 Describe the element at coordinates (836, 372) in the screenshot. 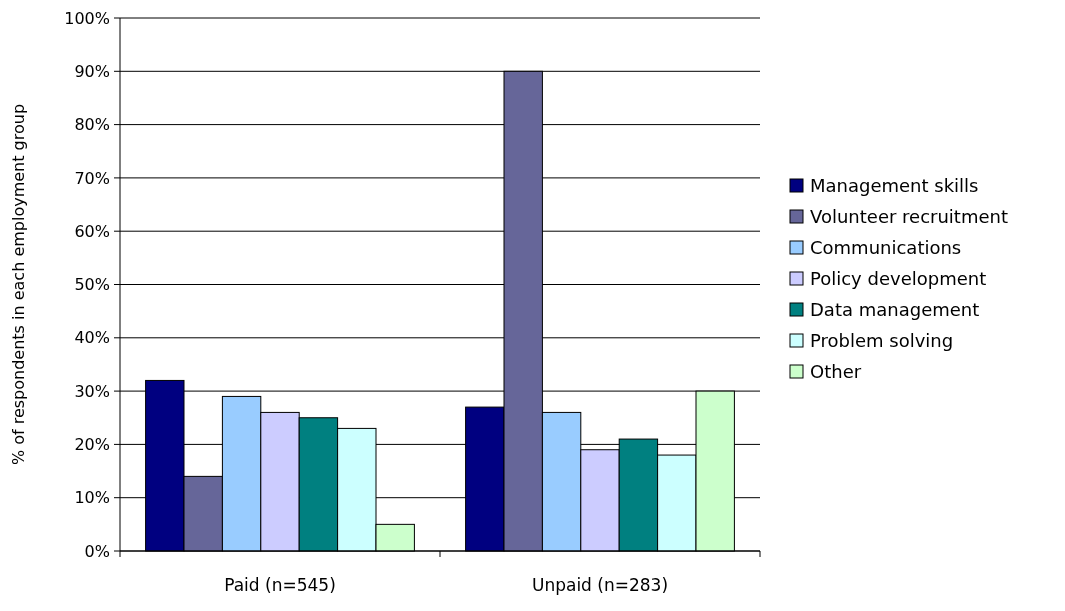

I see `legend-label: Other` at that location.